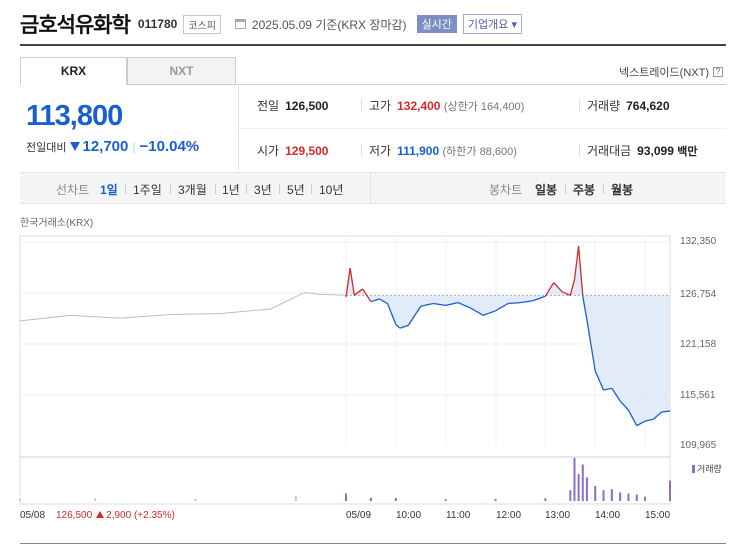  I want to click on stat-label: 거래대금, so click(609, 151).